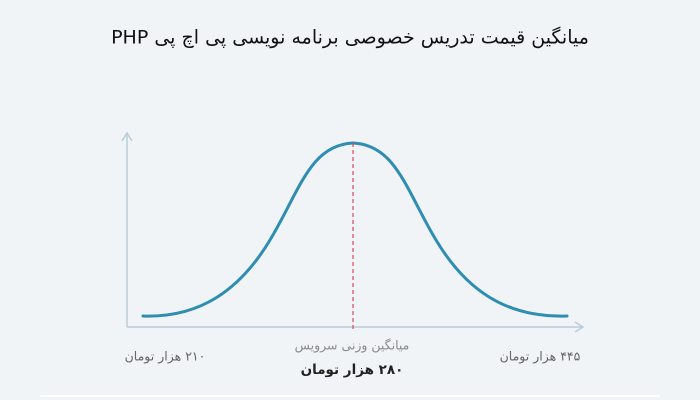 This screenshot has width=700, height=400. Describe the element at coordinates (579, 327) in the screenshot. I see `x-arrow` at that location.